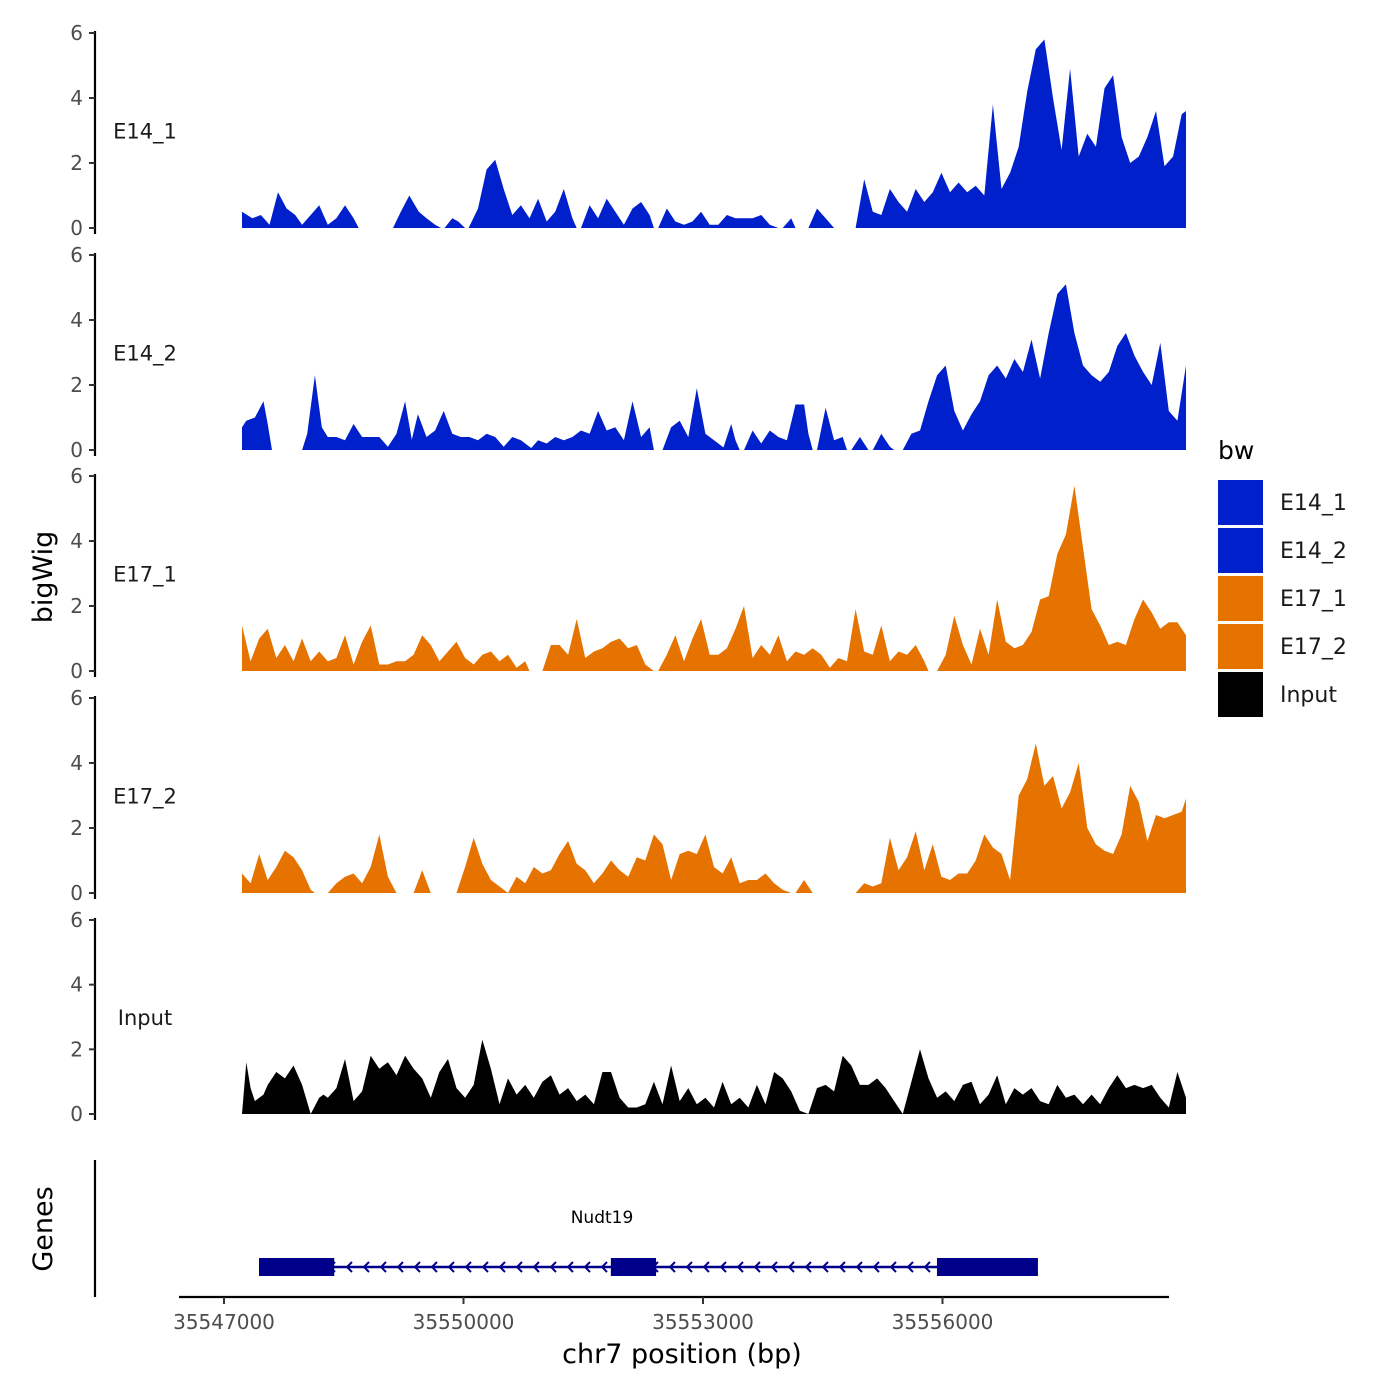 The width and height of the screenshot is (1400, 1400). Describe the element at coordinates (1313, 503) in the screenshot. I see `legend-entry-label: E14_1` at that location.